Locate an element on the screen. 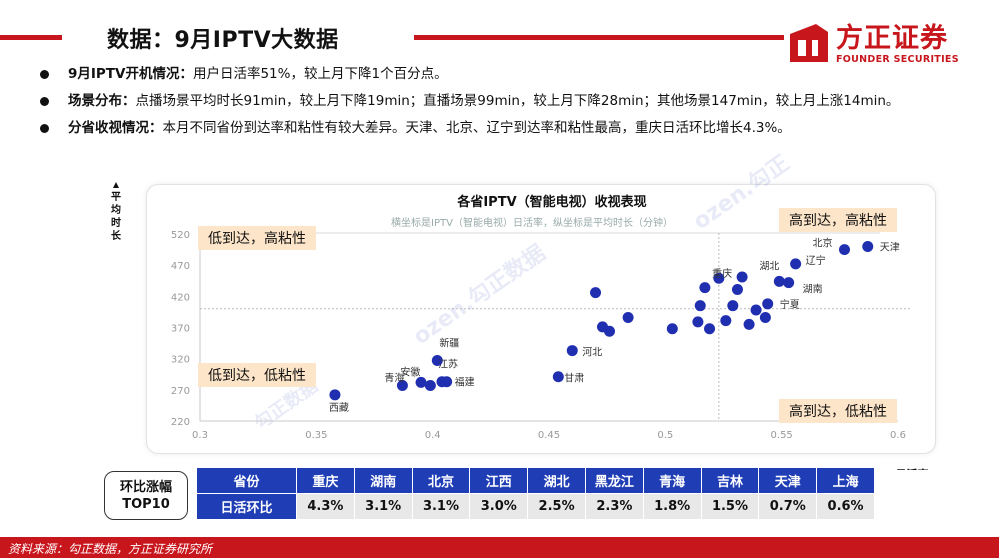  table-value-cell: 0.6% is located at coordinates (845, 506).